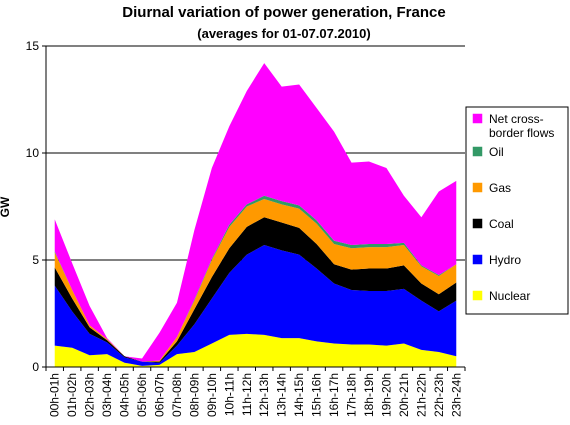 The height and width of the screenshot is (425, 570). Describe the element at coordinates (386, 395) in the screenshot. I see `x-tick-label: 19h-20h` at that location.